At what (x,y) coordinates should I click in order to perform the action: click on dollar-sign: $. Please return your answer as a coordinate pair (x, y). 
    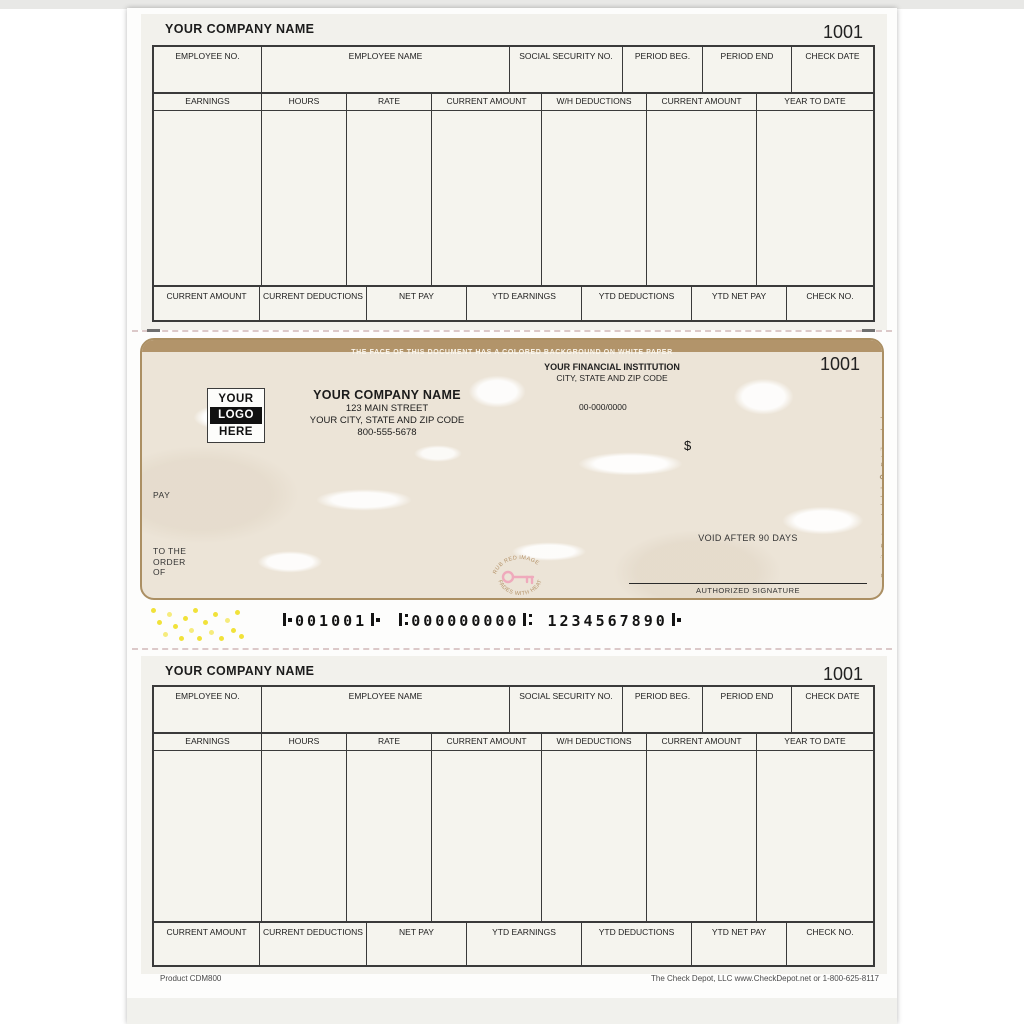
    Looking at the image, I should click on (688, 445).